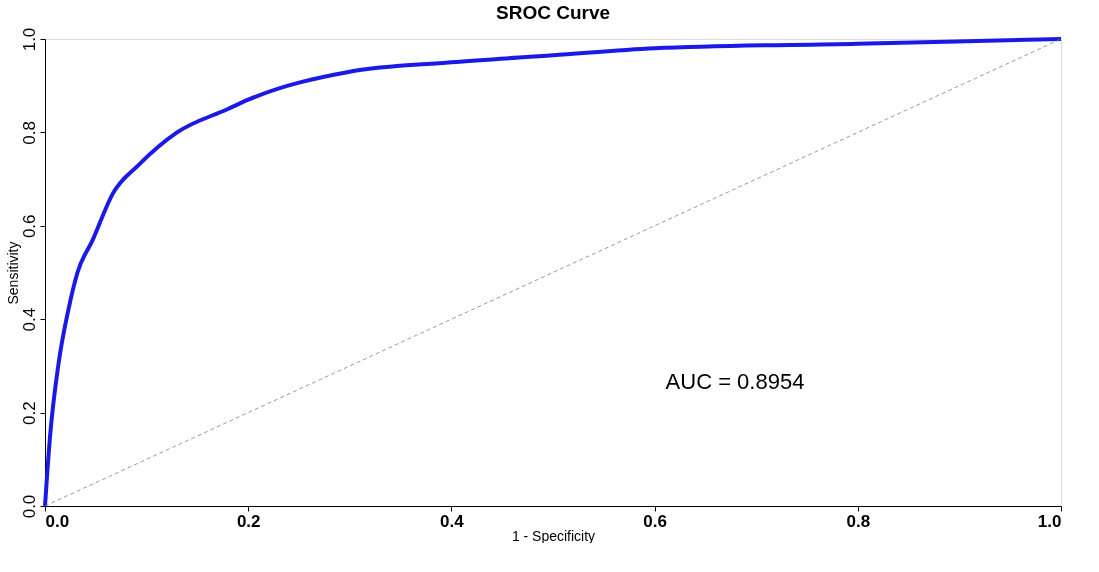 The height and width of the screenshot is (572, 1099). I want to click on y-axis-title: Sensitivity, so click(12, 273).